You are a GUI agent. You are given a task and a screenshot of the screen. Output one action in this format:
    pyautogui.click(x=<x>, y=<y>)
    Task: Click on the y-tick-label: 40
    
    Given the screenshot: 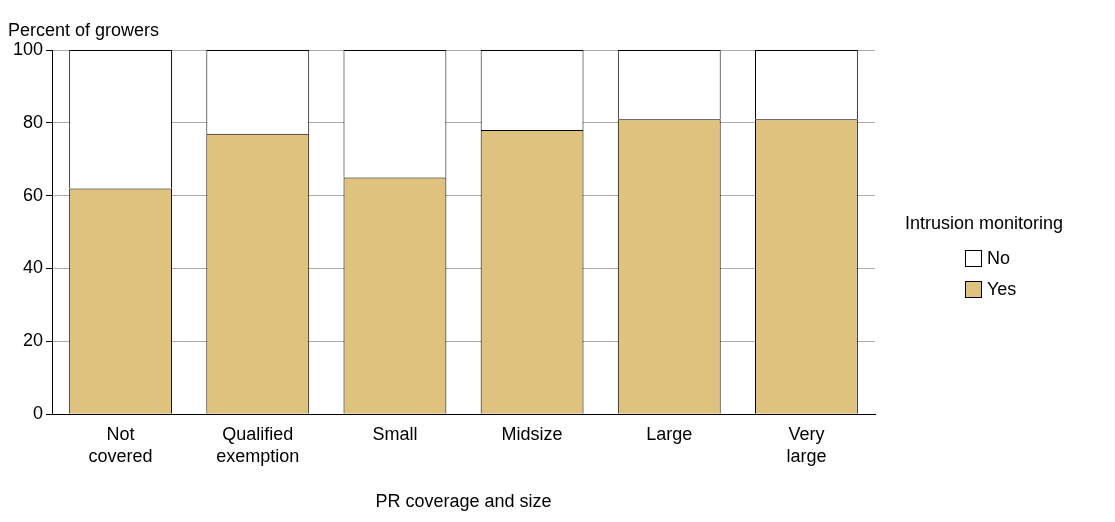 What is the action you would take?
    pyautogui.click(x=33, y=267)
    